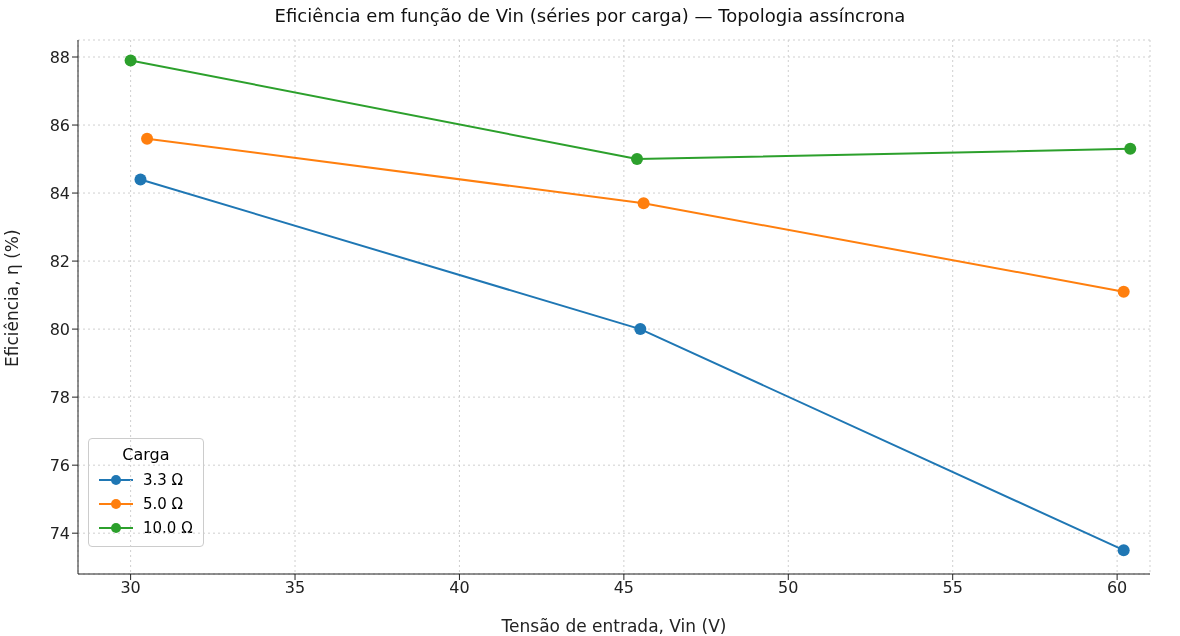 This screenshot has width=1180, height=636. Describe the element at coordinates (59, 533) in the screenshot. I see `y-tick-label: 74` at that location.